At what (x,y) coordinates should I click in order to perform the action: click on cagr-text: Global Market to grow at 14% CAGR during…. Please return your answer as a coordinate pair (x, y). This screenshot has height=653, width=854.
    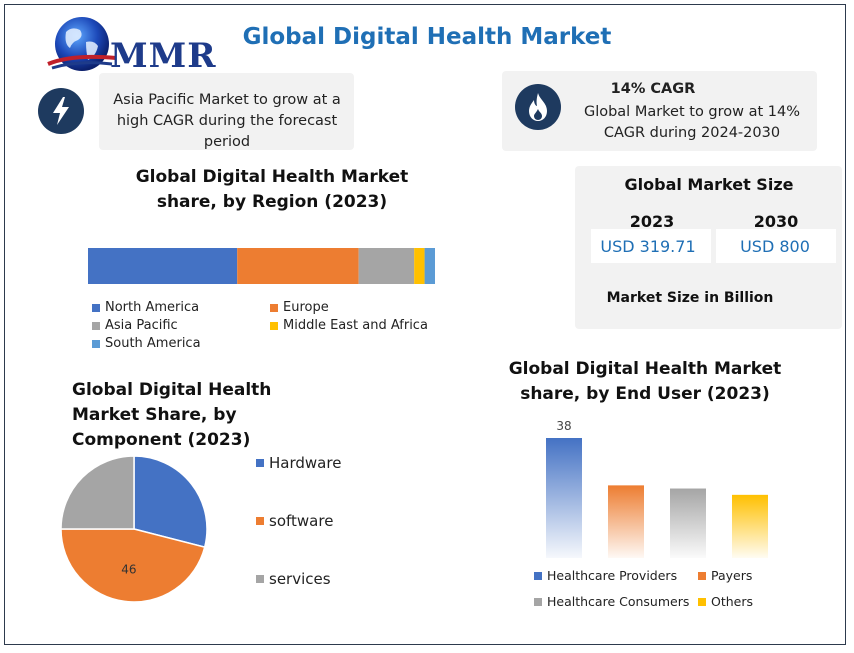
    Looking at the image, I should click on (692, 122).